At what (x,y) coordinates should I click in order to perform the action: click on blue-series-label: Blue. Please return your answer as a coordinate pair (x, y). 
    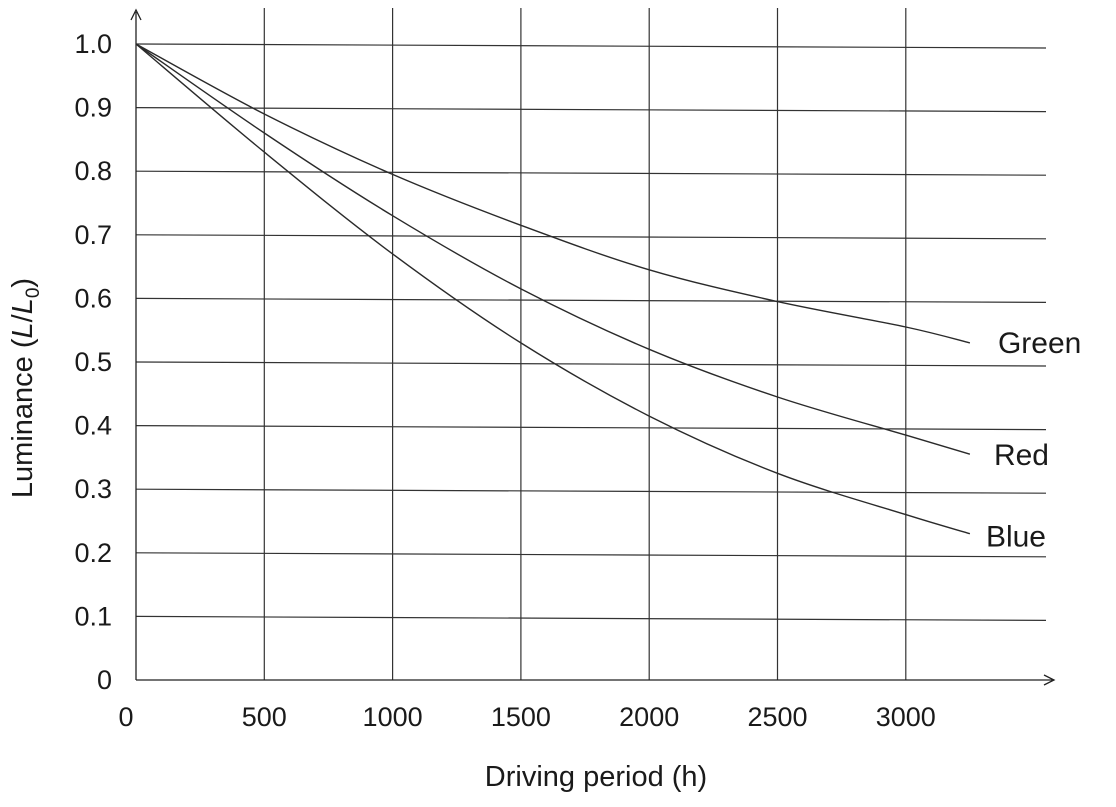
    Looking at the image, I should click on (1016, 537).